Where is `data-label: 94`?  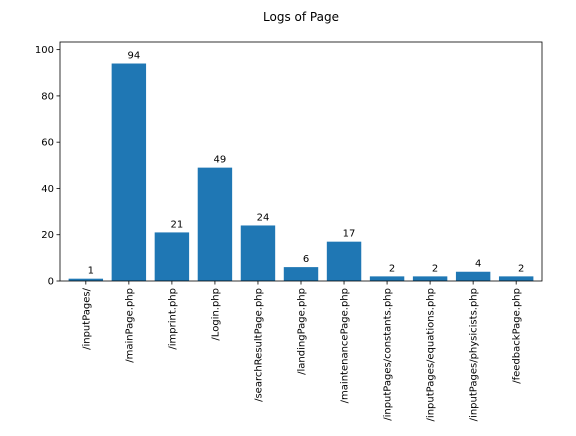 data-label: 94 is located at coordinates (133, 56).